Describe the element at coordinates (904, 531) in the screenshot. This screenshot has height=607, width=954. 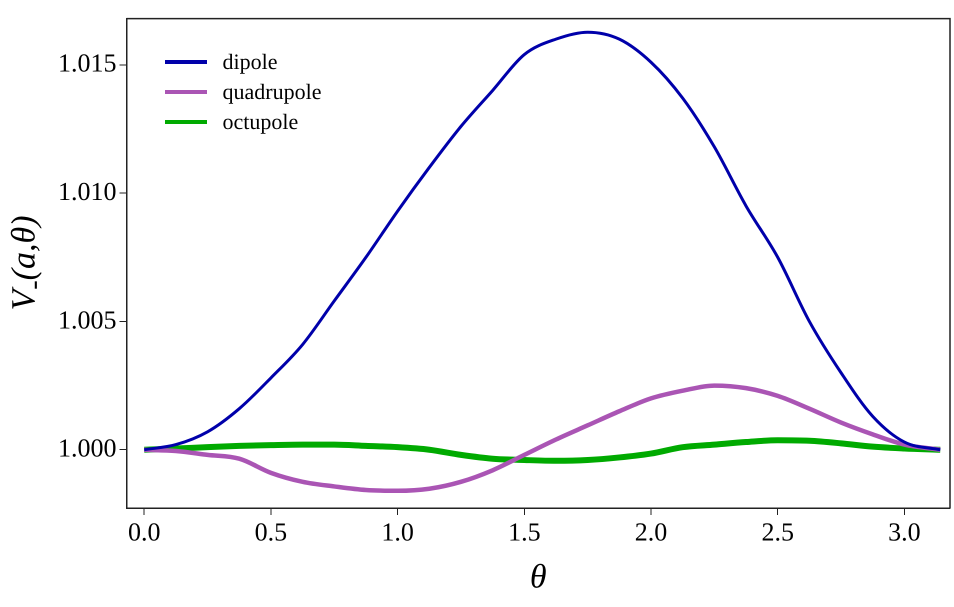
I see `x-tick-label: 3.0` at that location.